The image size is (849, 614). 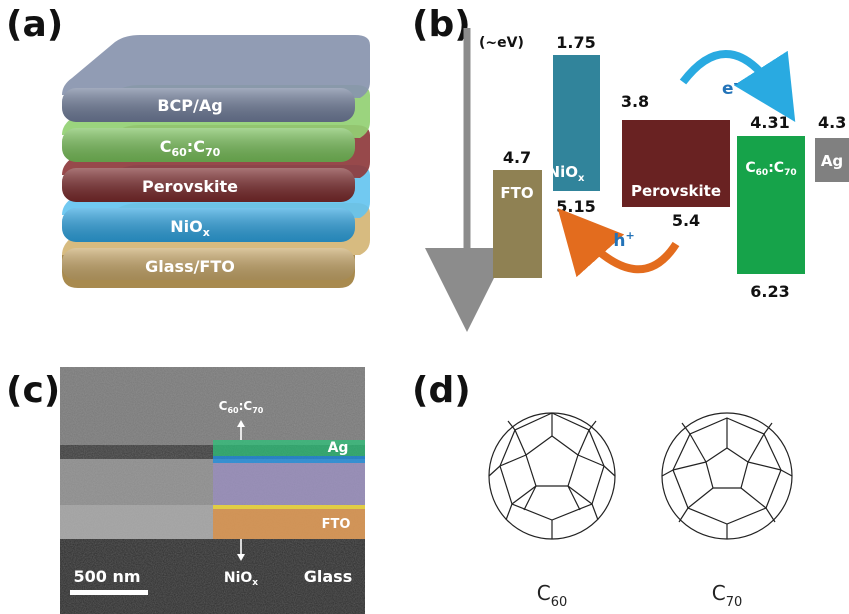 What do you see at coordinates (552, 476) in the screenshot?
I see `c60-structure` at bounding box center [552, 476].